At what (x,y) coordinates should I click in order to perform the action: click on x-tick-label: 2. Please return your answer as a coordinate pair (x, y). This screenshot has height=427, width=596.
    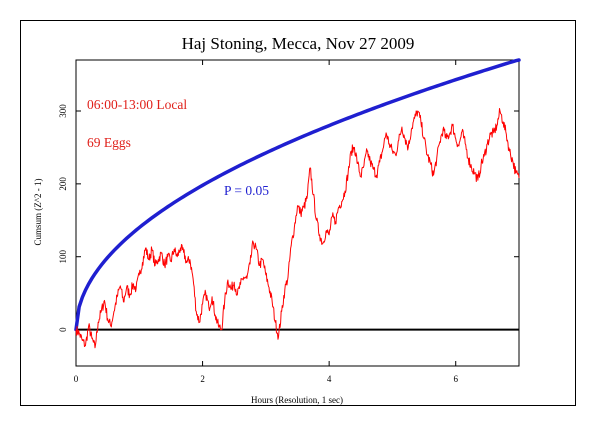
    Looking at the image, I should click on (202, 379).